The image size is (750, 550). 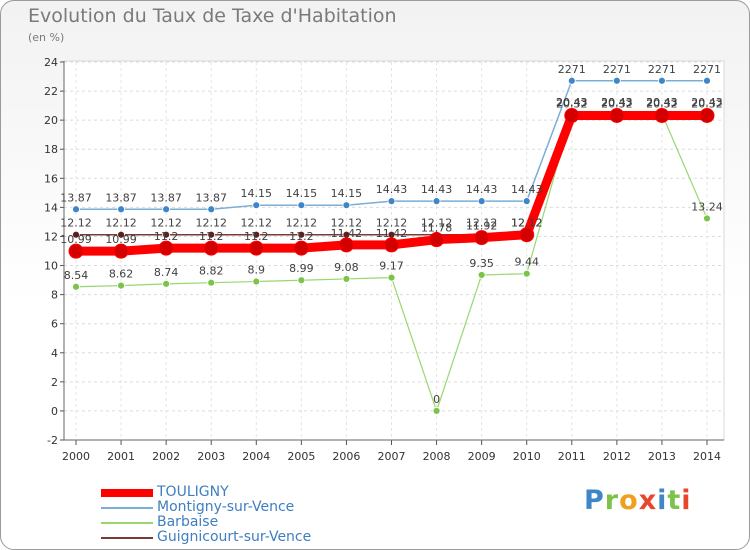 I want to click on x-tick-label: 2000, so click(x=76, y=456).